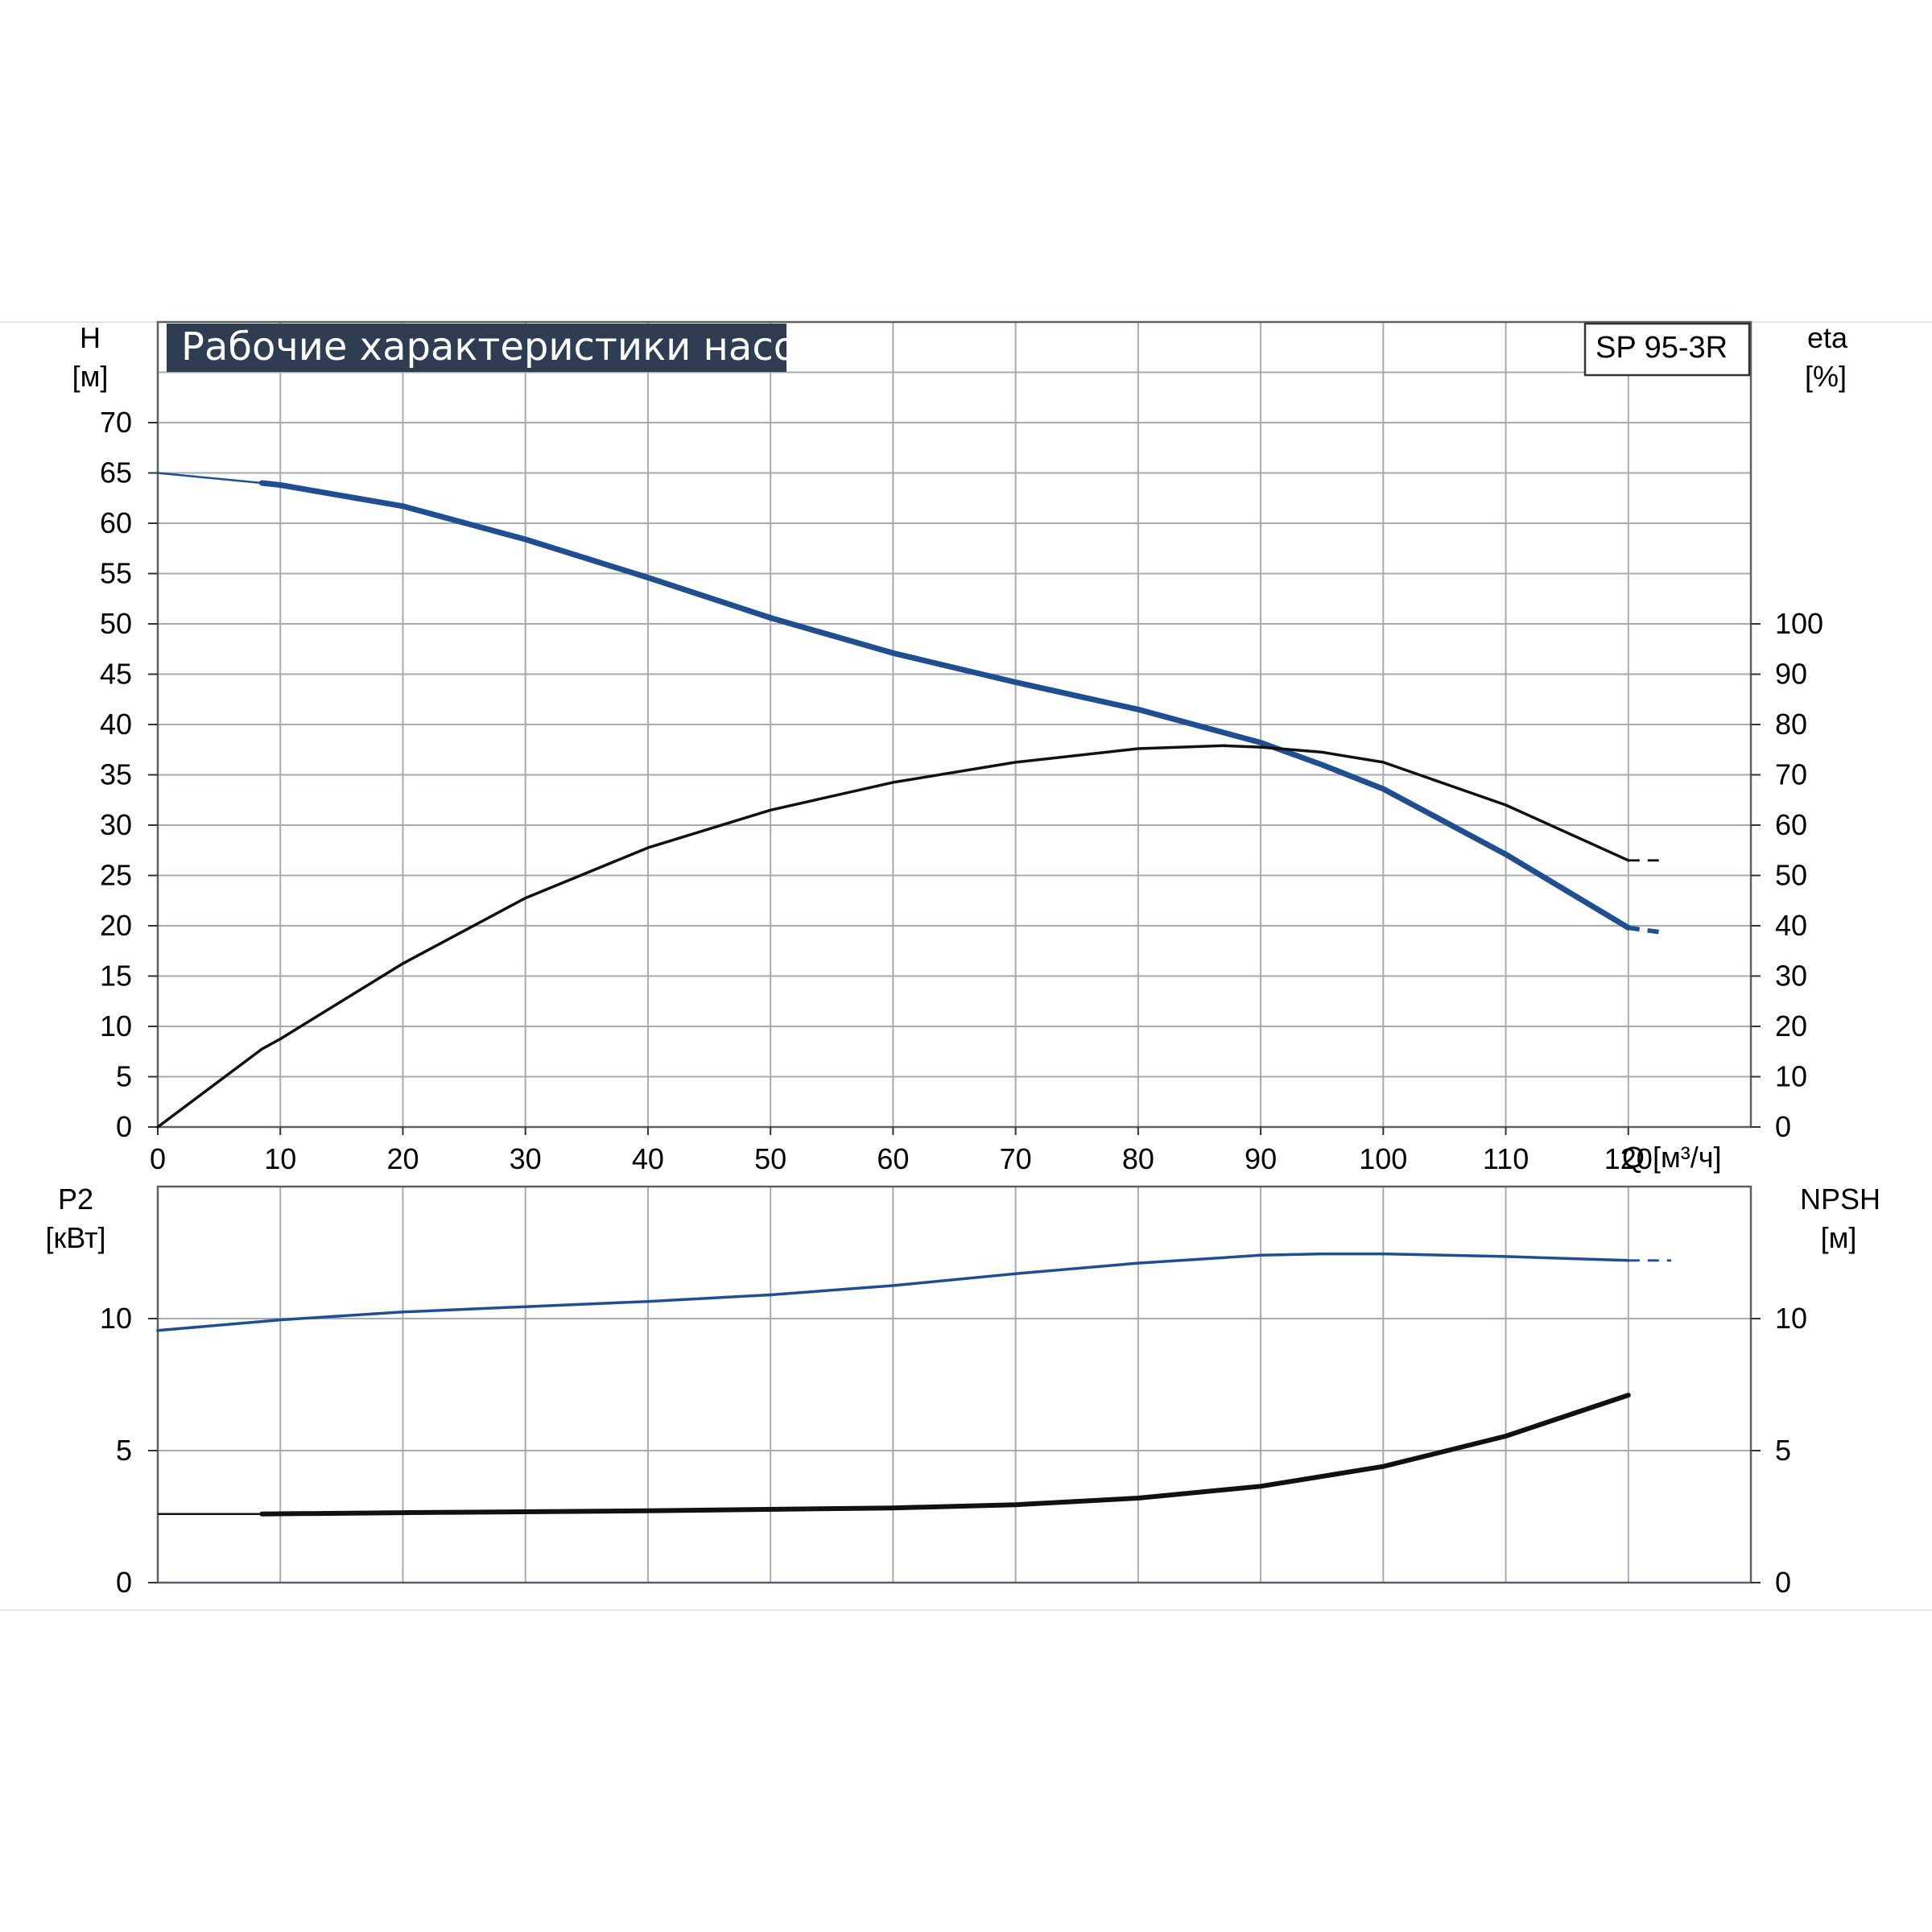  I want to click on model-label: SP 95-3R, so click(1662, 348).